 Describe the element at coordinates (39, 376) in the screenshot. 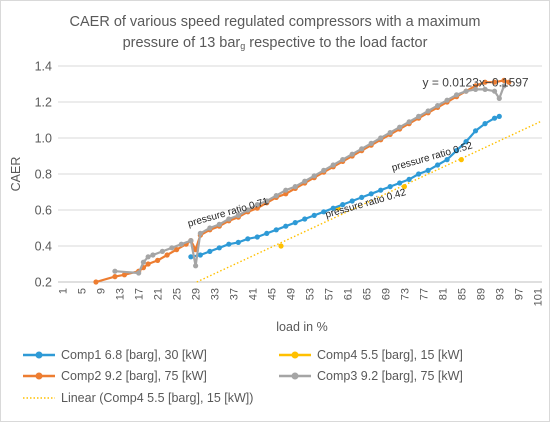

I see `legend-swatch-comp2` at that location.